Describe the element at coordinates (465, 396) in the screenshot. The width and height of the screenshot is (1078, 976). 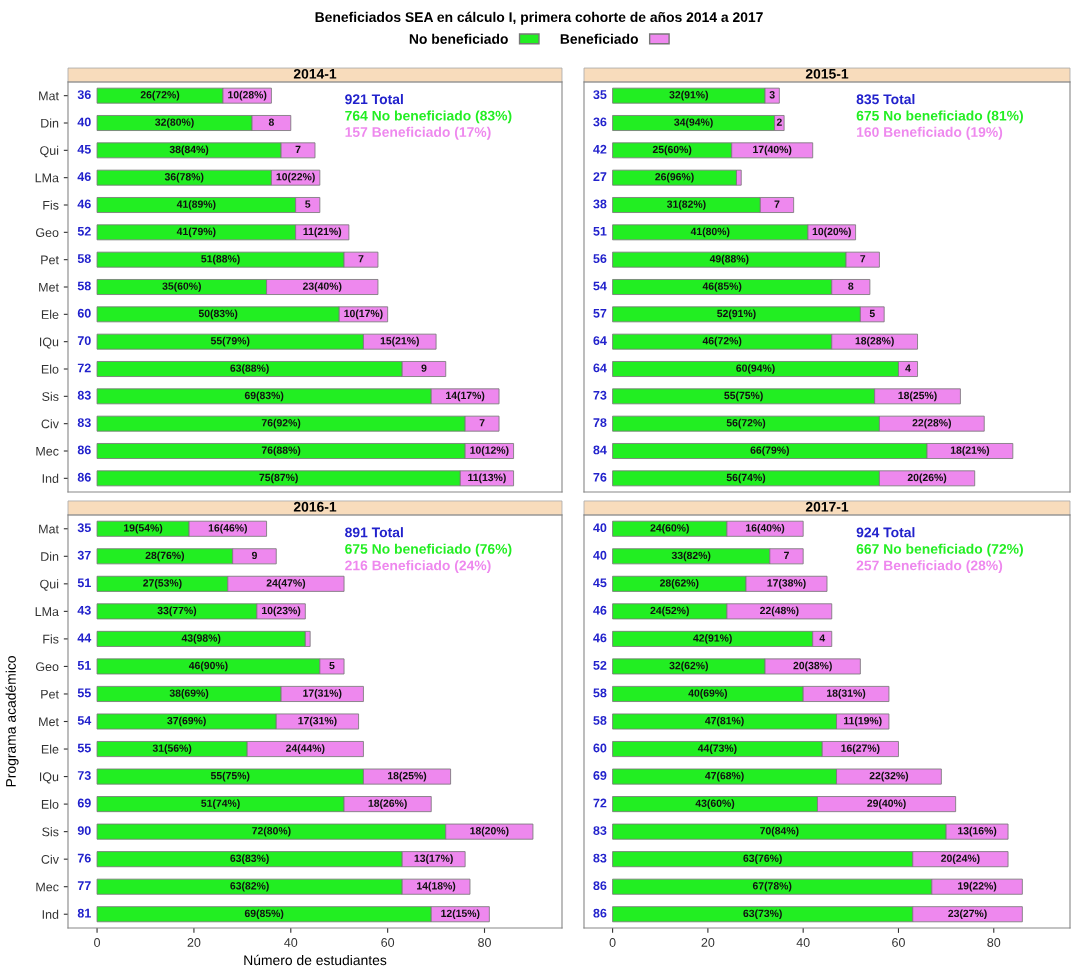
I see `data-label: 14(17%)` at that location.